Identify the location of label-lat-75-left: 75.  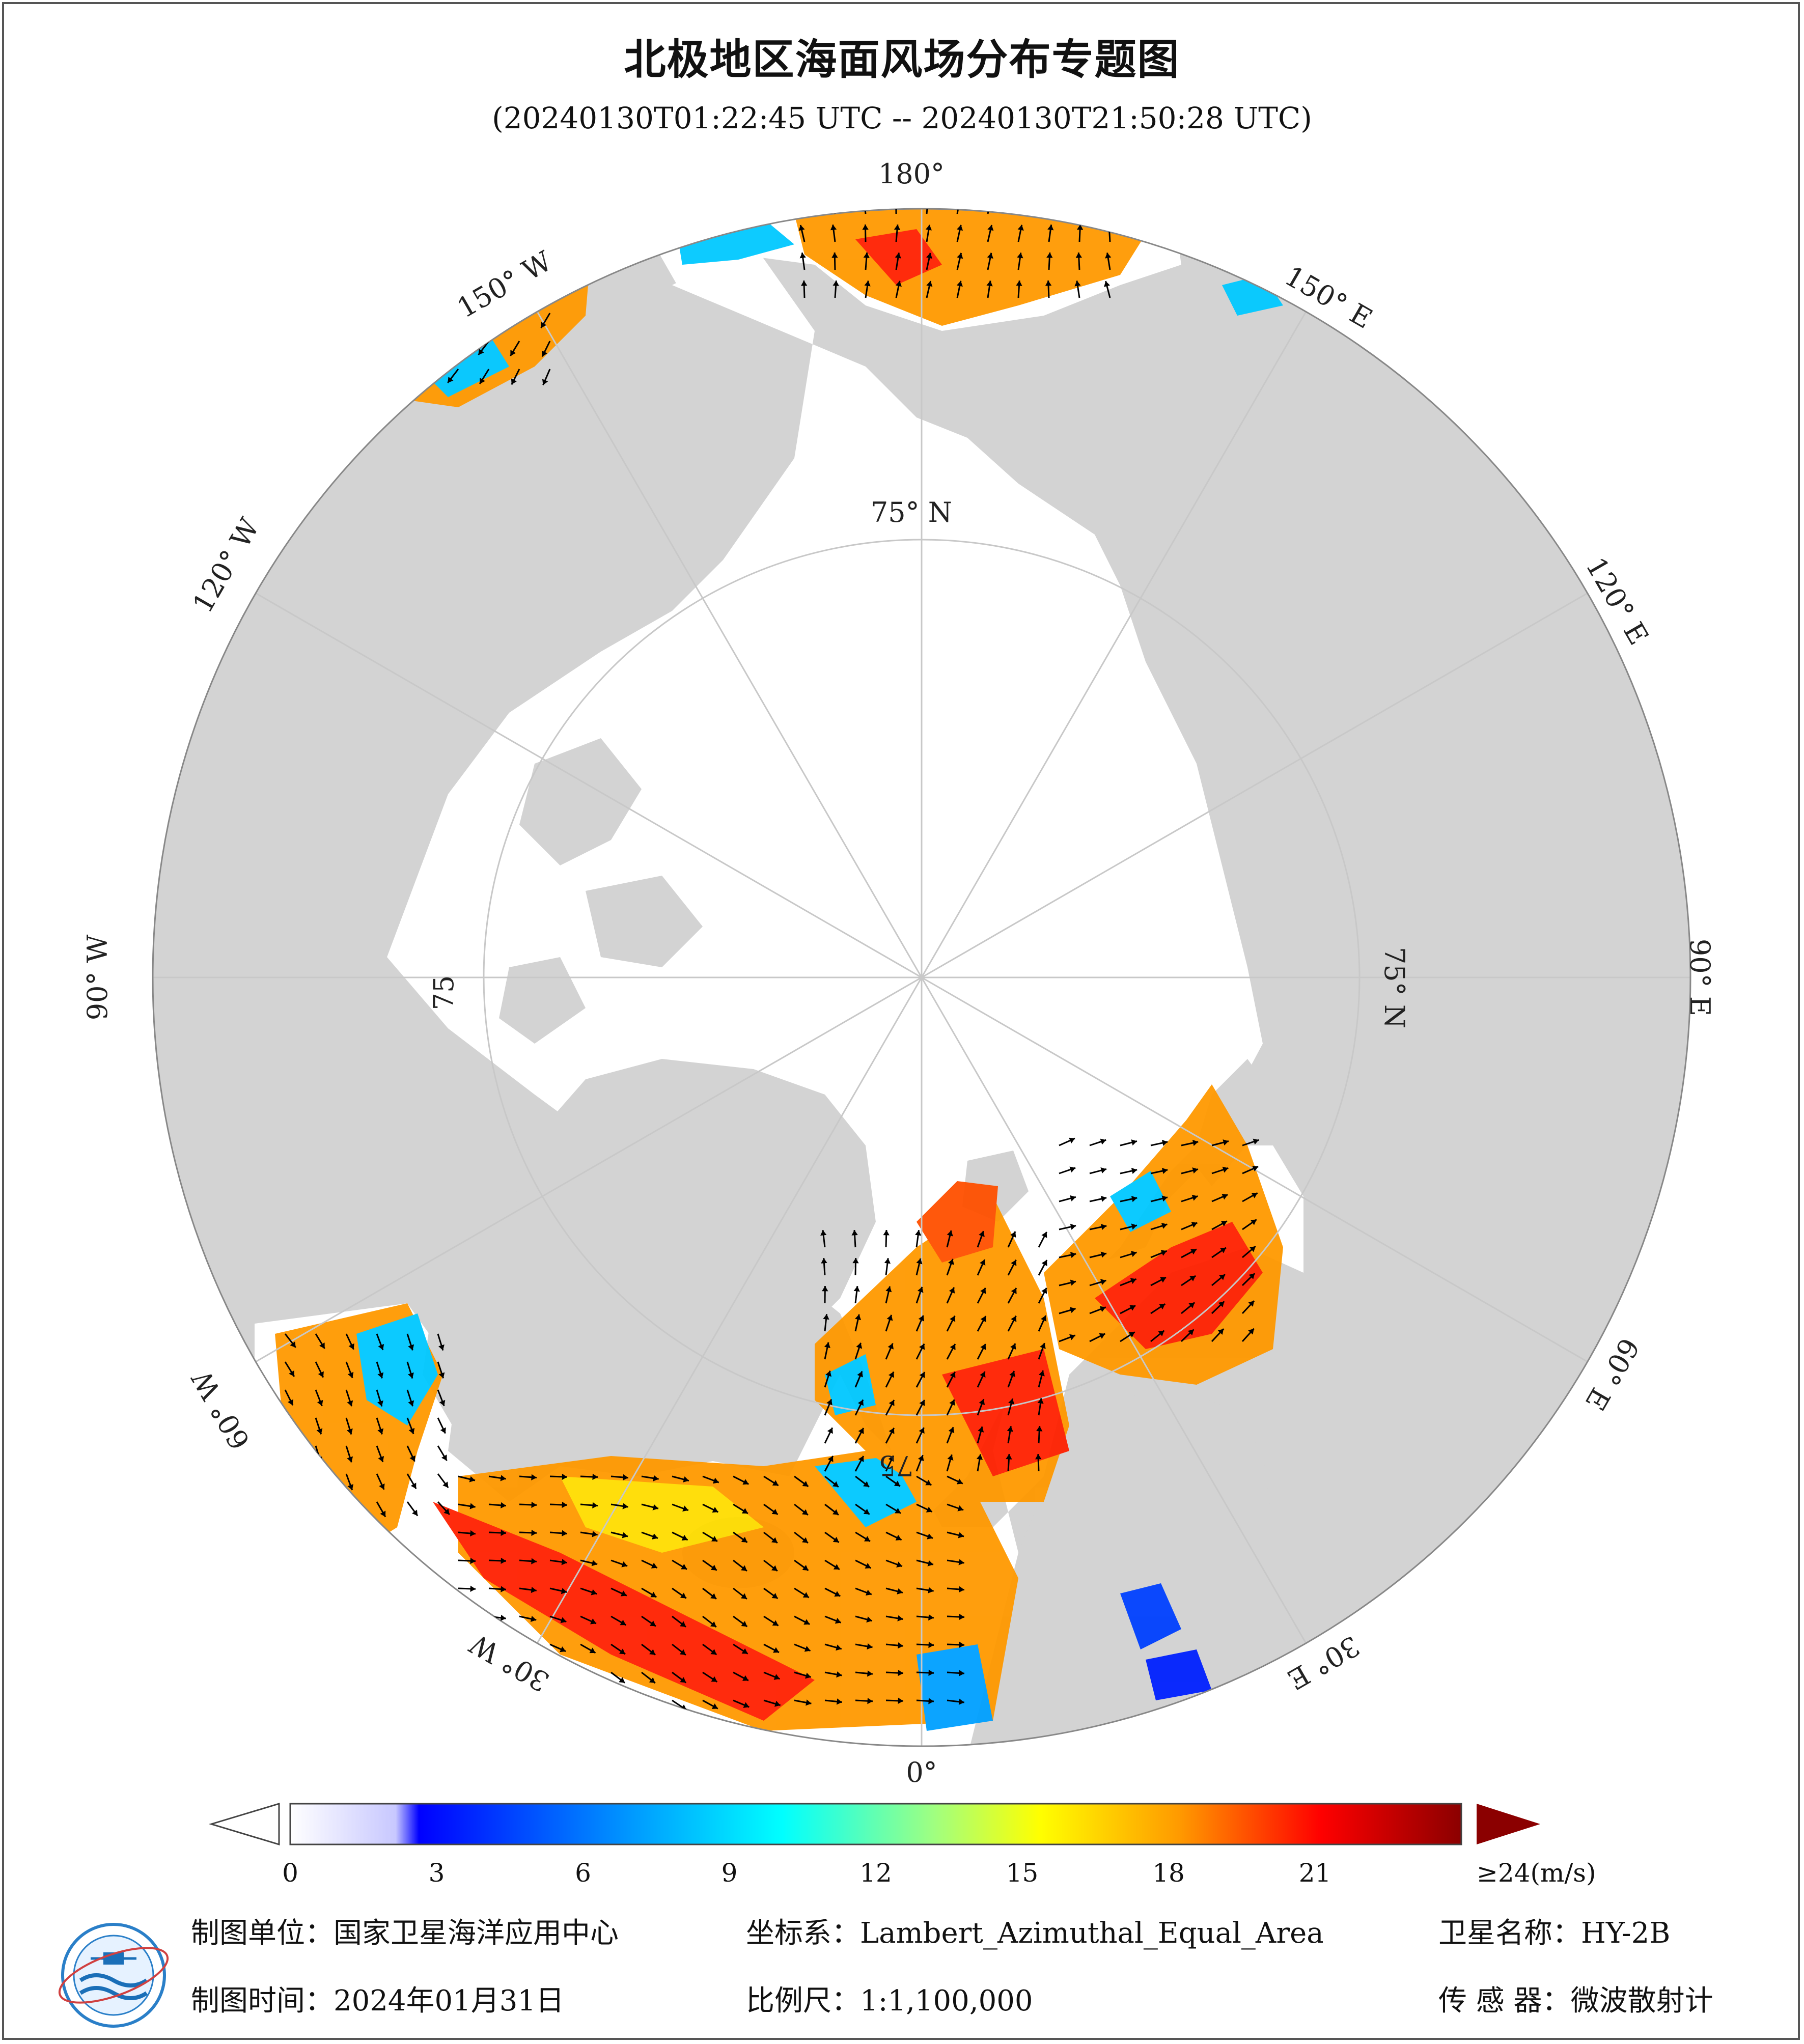
(444, 993).